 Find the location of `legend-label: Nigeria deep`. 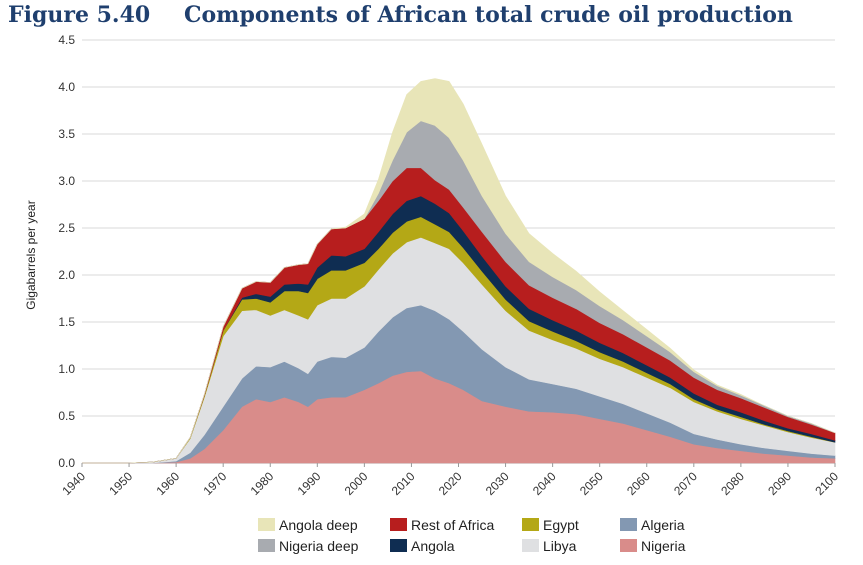

legend-label: Nigeria deep is located at coordinates (319, 545).